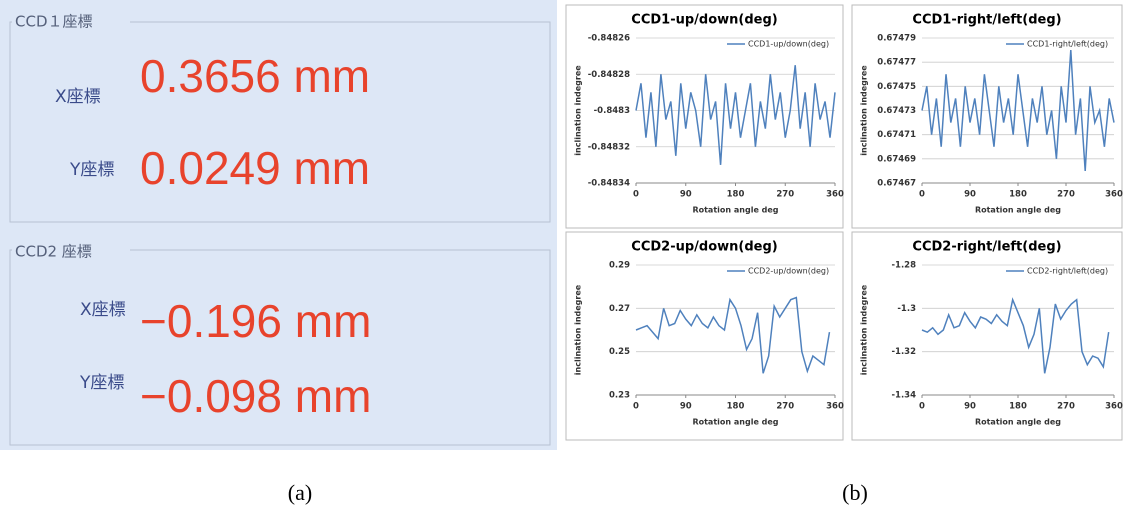 The image size is (1125, 515). Describe the element at coordinates (704, 247) in the screenshot. I see `chart-title: CCD2-up/down(deg)` at that location.